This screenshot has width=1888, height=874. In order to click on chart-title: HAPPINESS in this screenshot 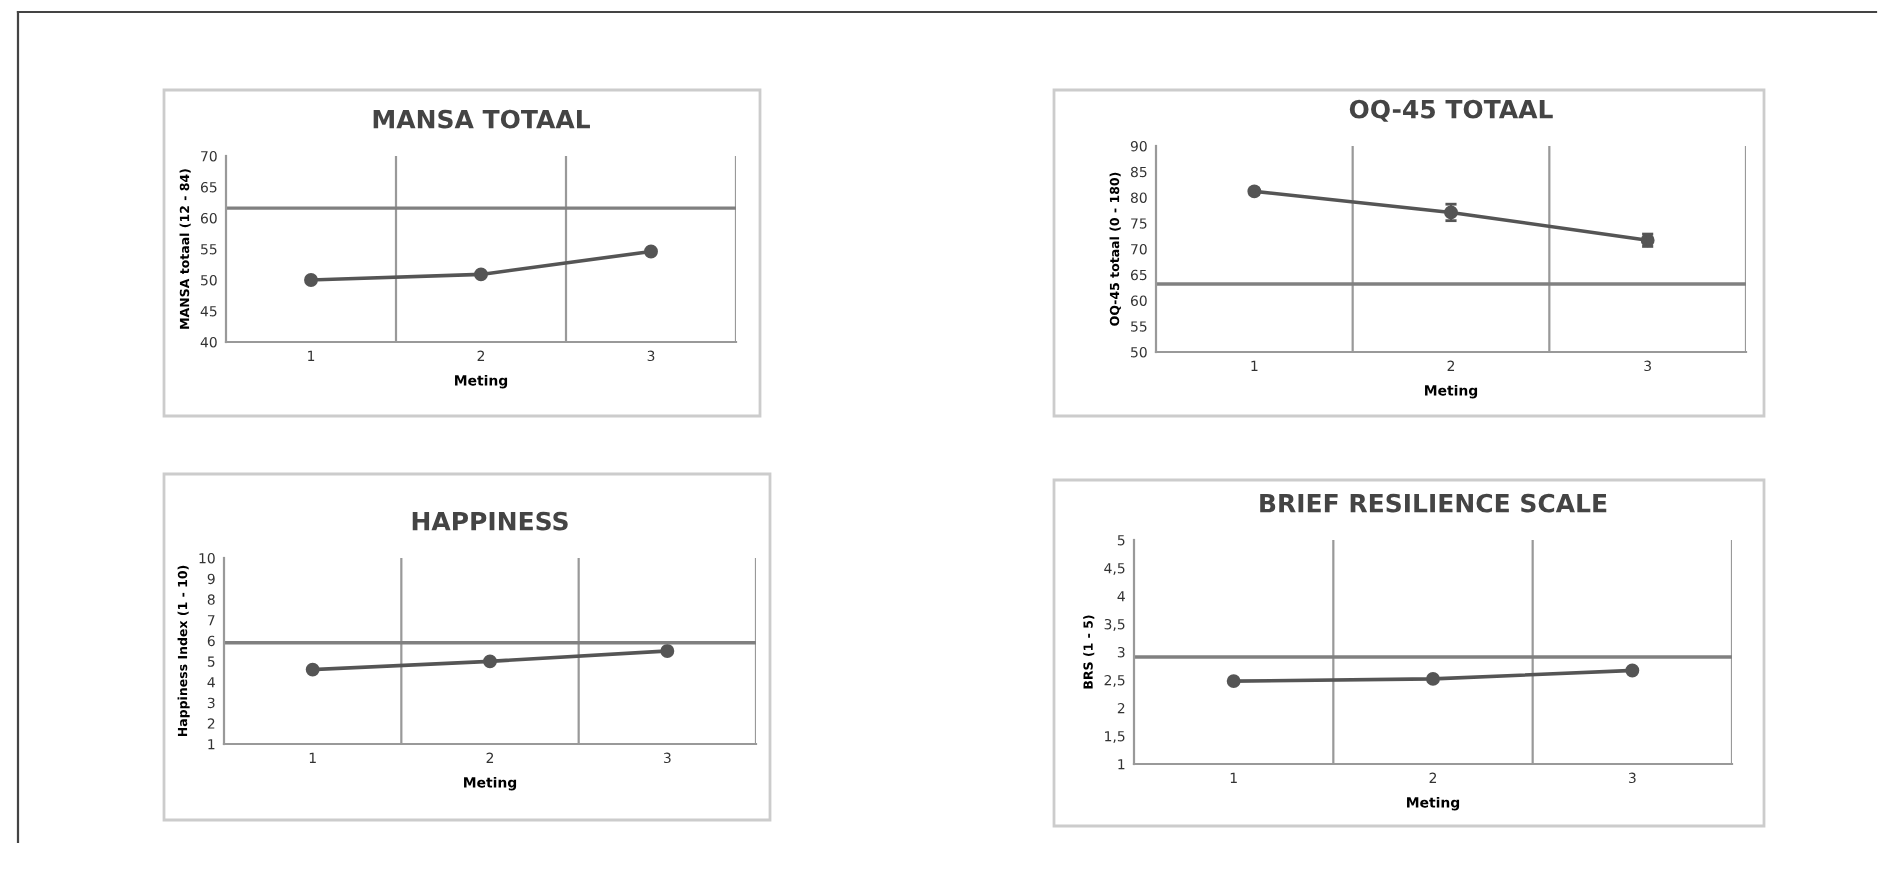, I will do `click(490, 521)`.